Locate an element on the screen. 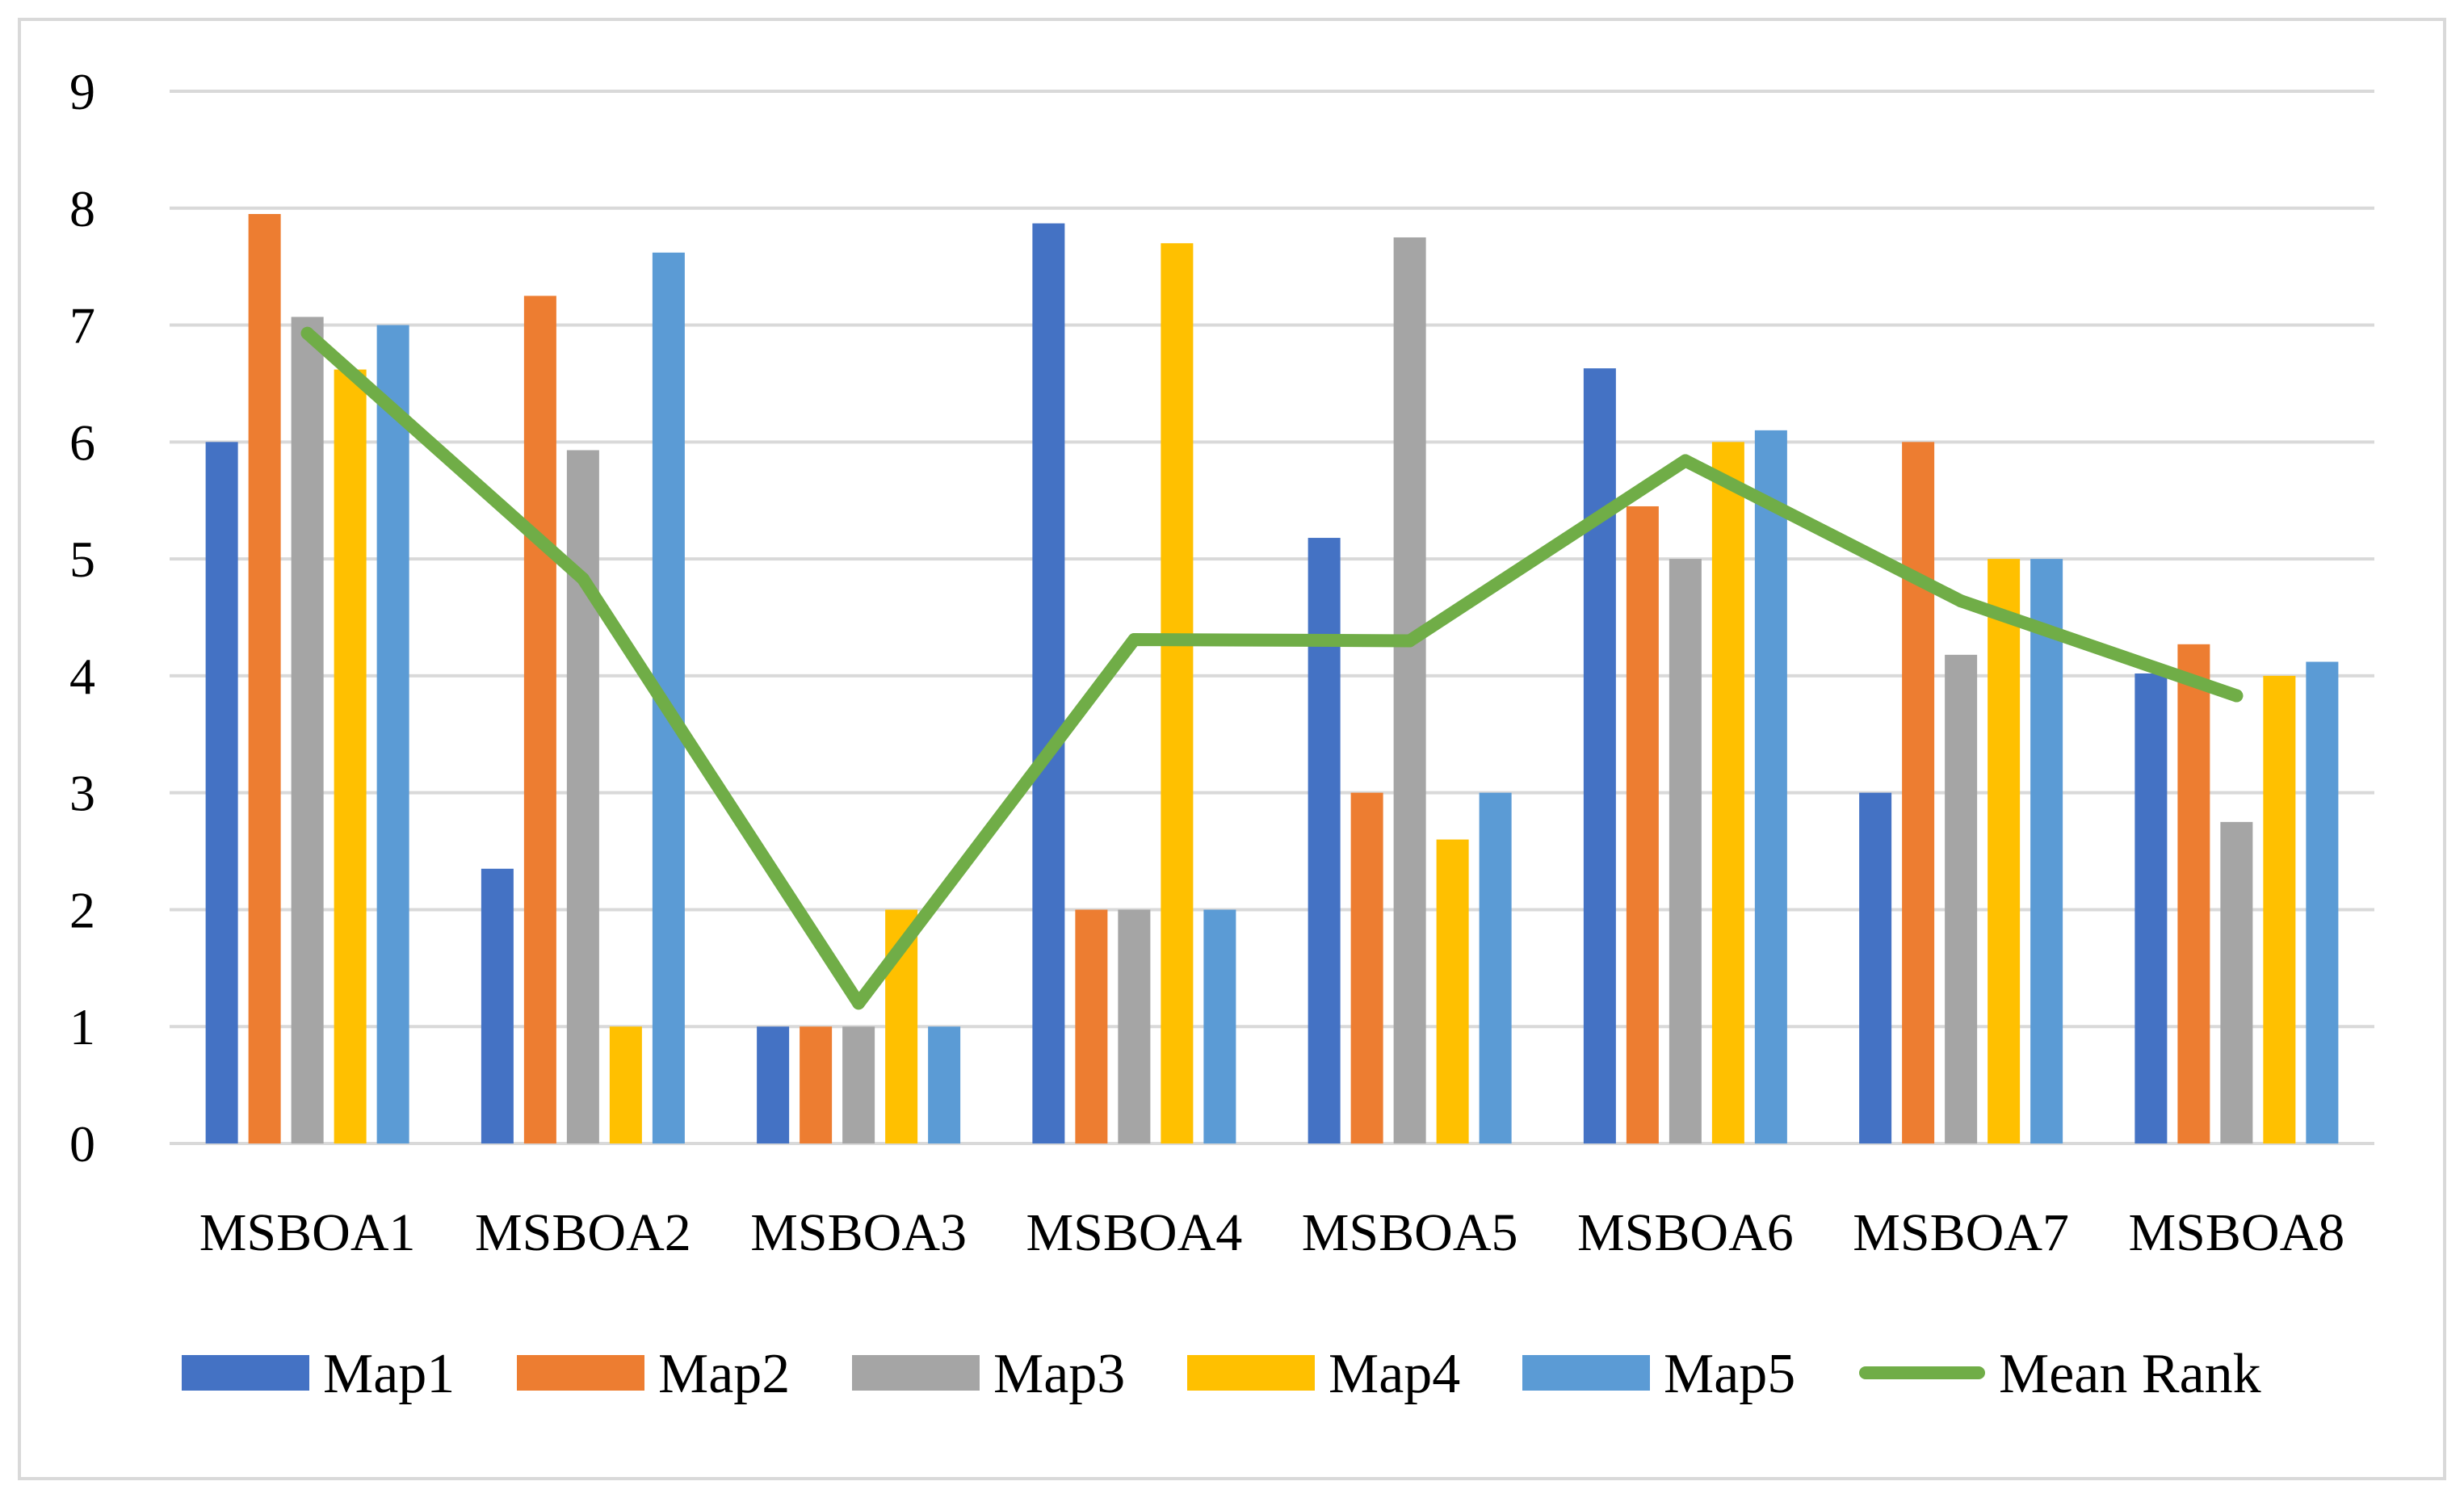  bar-map1-msboa7 is located at coordinates (1875, 968).